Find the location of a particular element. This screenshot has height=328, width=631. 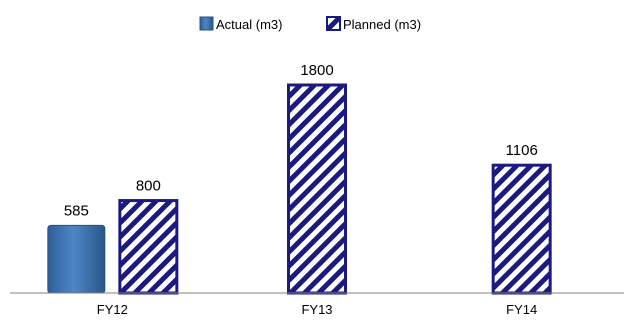

bar-planned-fy12 is located at coordinates (148, 247).